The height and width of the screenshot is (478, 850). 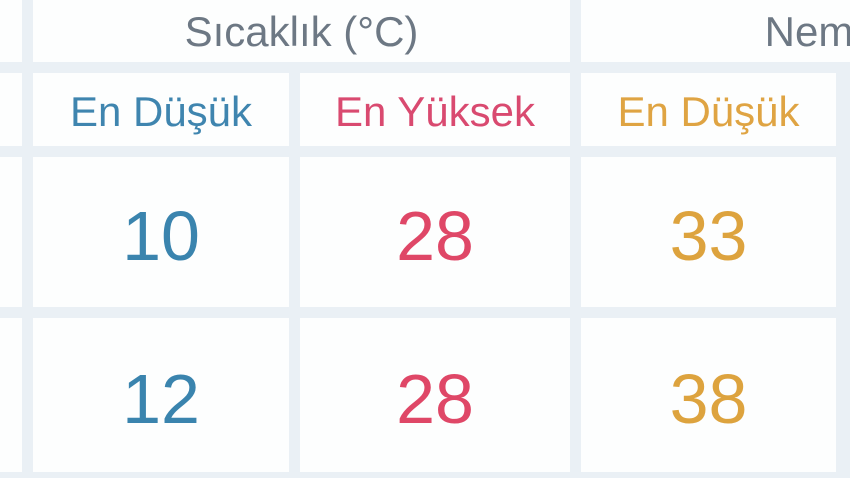 What do you see at coordinates (708, 395) in the screenshot?
I see `data-cell-humidity-min-row1: 38` at bounding box center [708, 395].